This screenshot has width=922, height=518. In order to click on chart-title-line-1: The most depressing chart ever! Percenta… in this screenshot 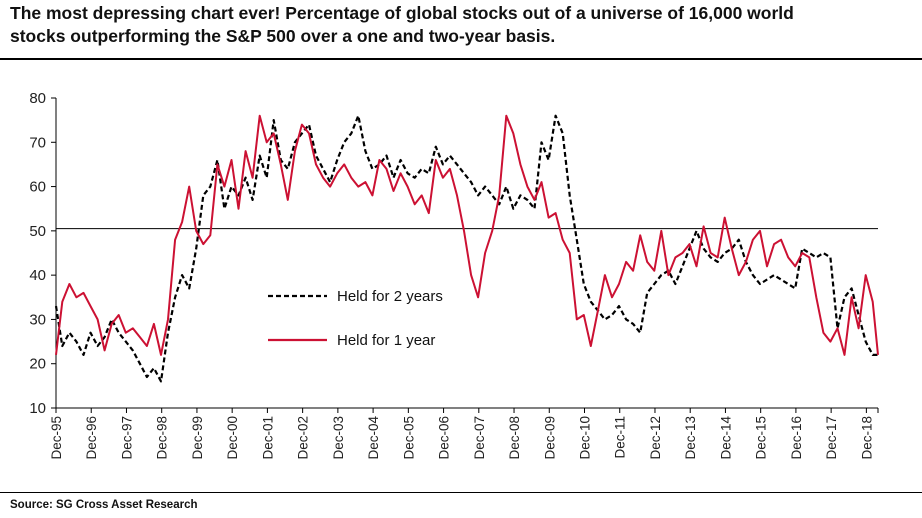, I will do `click(402, 13)`.